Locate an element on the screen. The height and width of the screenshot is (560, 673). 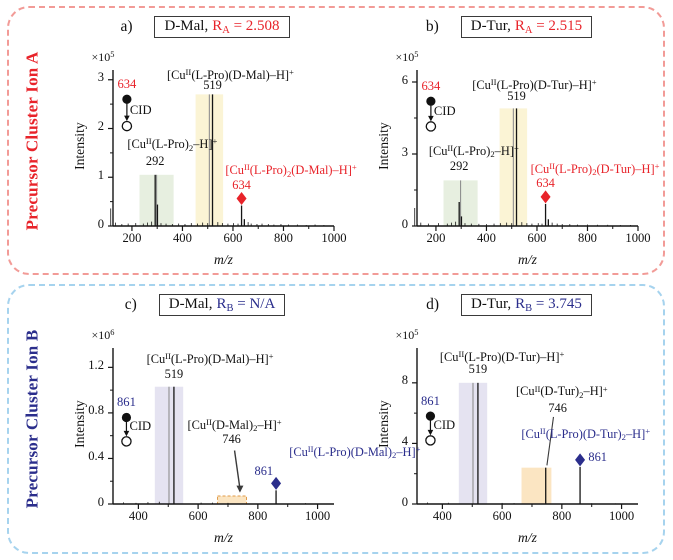
panel-b-title-box: D-Tur, RA = 2.515 is located at coordinates (526, 27).